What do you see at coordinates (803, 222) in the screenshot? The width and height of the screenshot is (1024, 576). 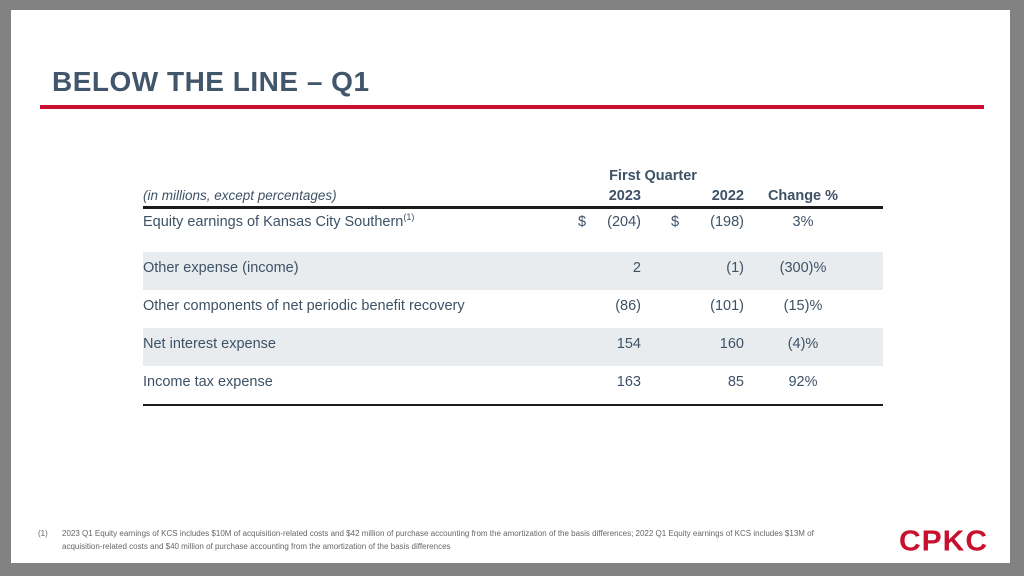 I see `value-change: 3%` at bounding box center [803, 222].